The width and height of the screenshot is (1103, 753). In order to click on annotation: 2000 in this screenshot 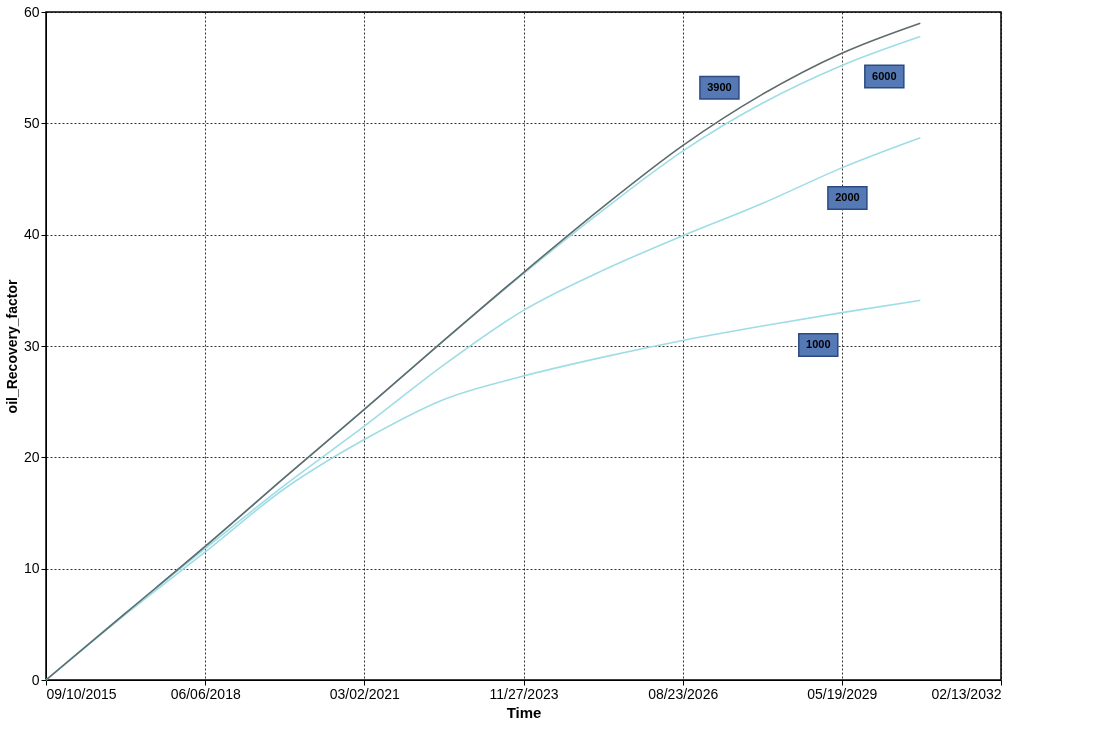, I will do `click(847, 196)`.